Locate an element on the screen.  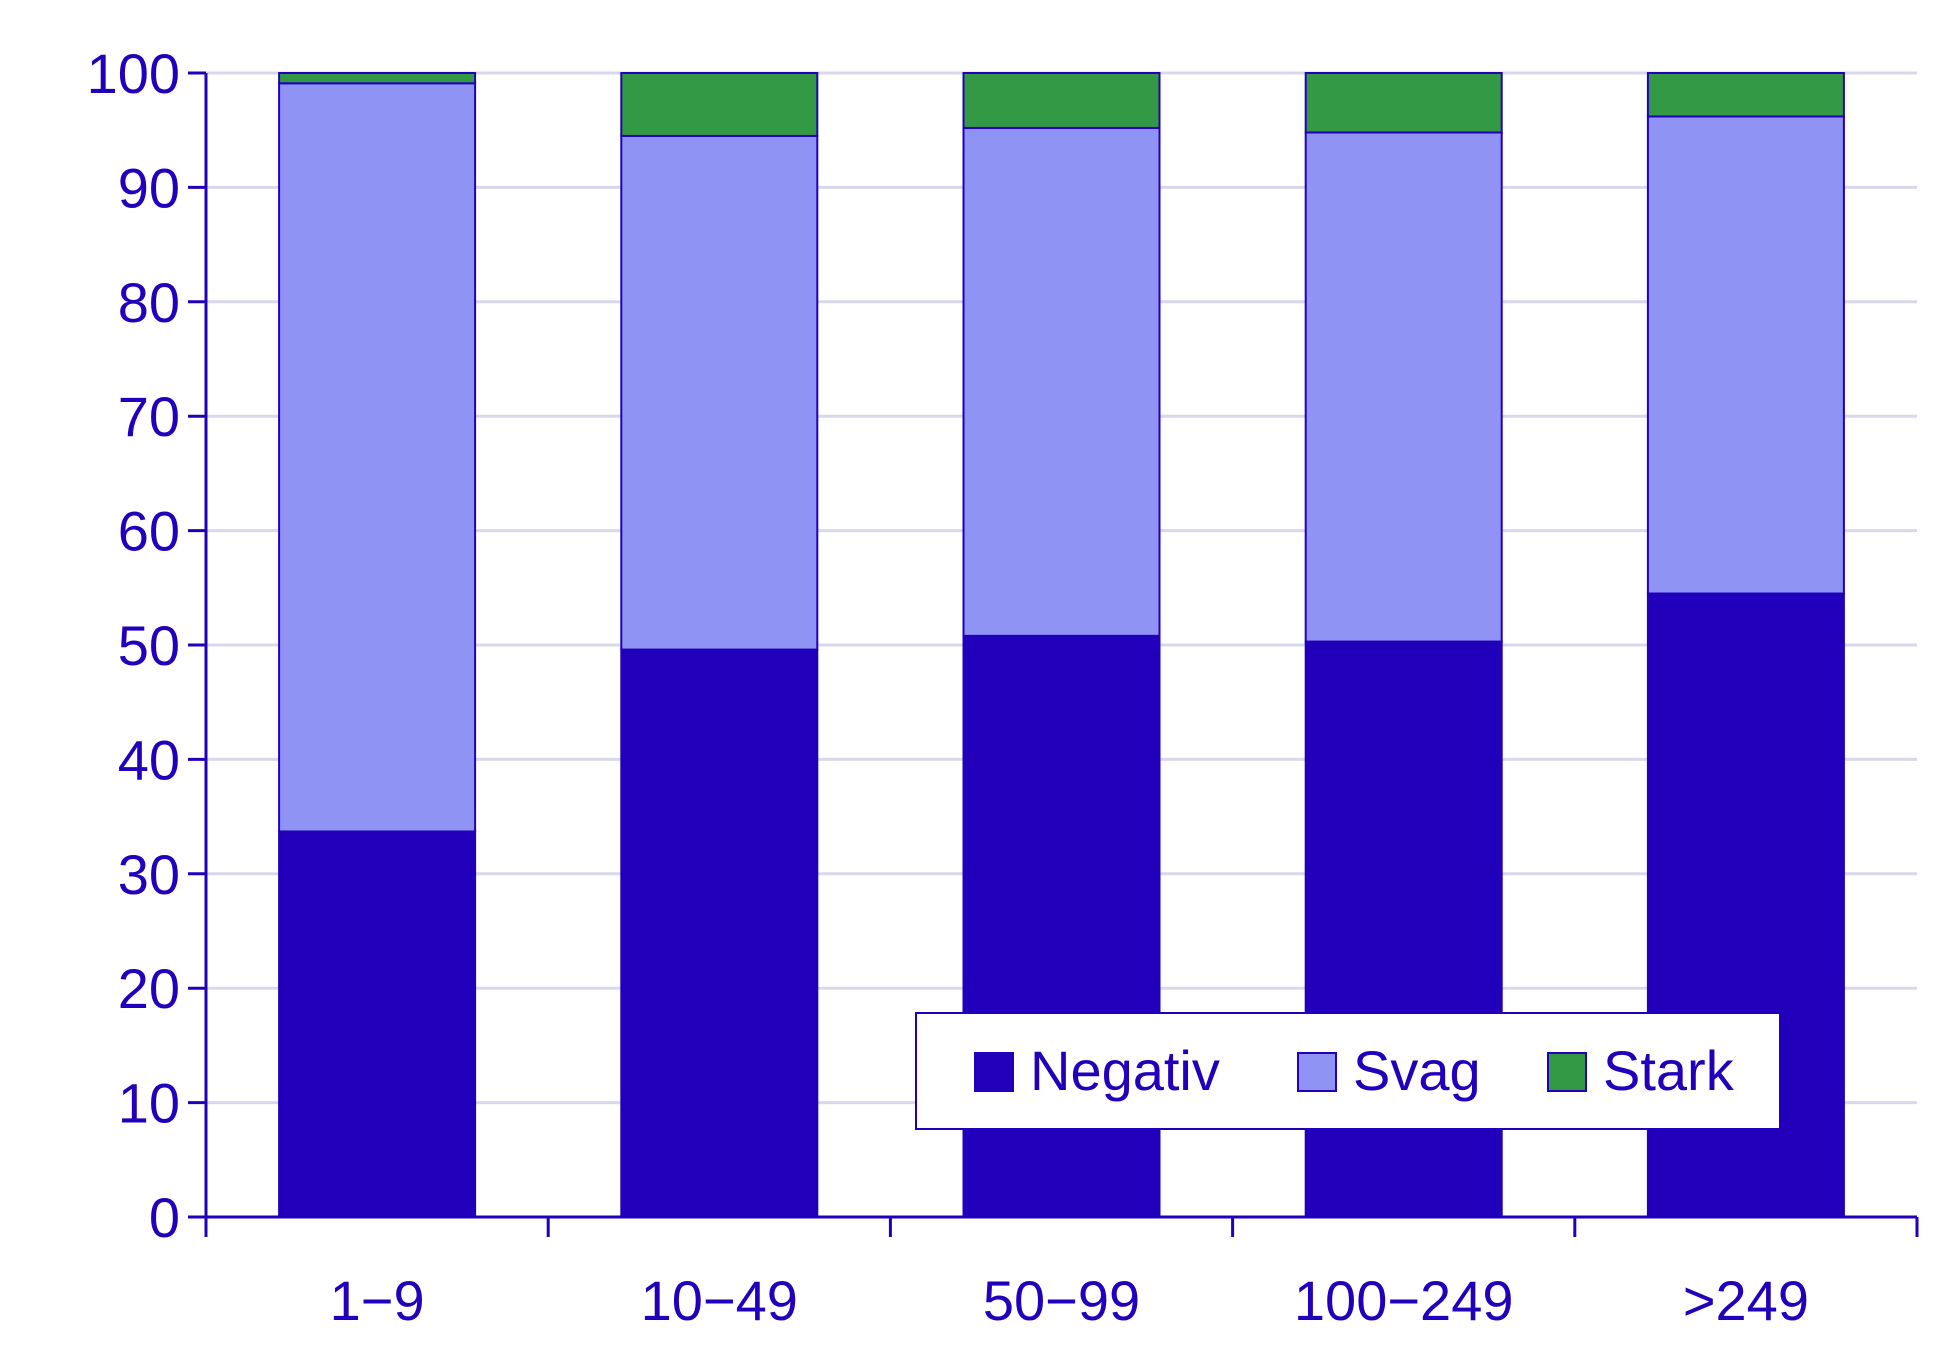
legend-item-stark: Stark is located at coordinates (1641, 1070).